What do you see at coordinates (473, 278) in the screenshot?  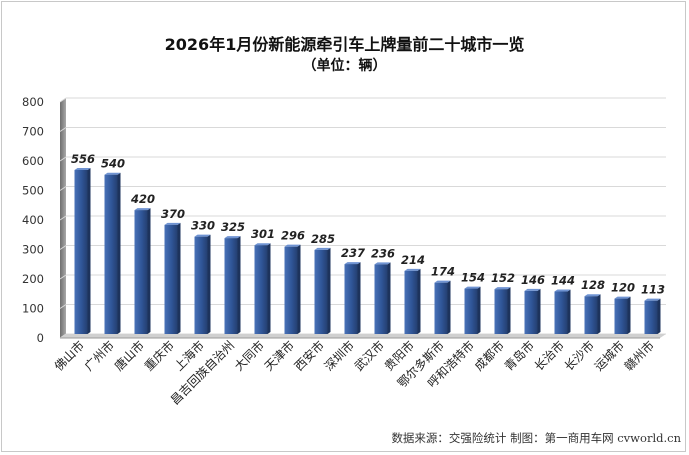 I see `bar-value-label: 154` at bounding box center [473, 278].